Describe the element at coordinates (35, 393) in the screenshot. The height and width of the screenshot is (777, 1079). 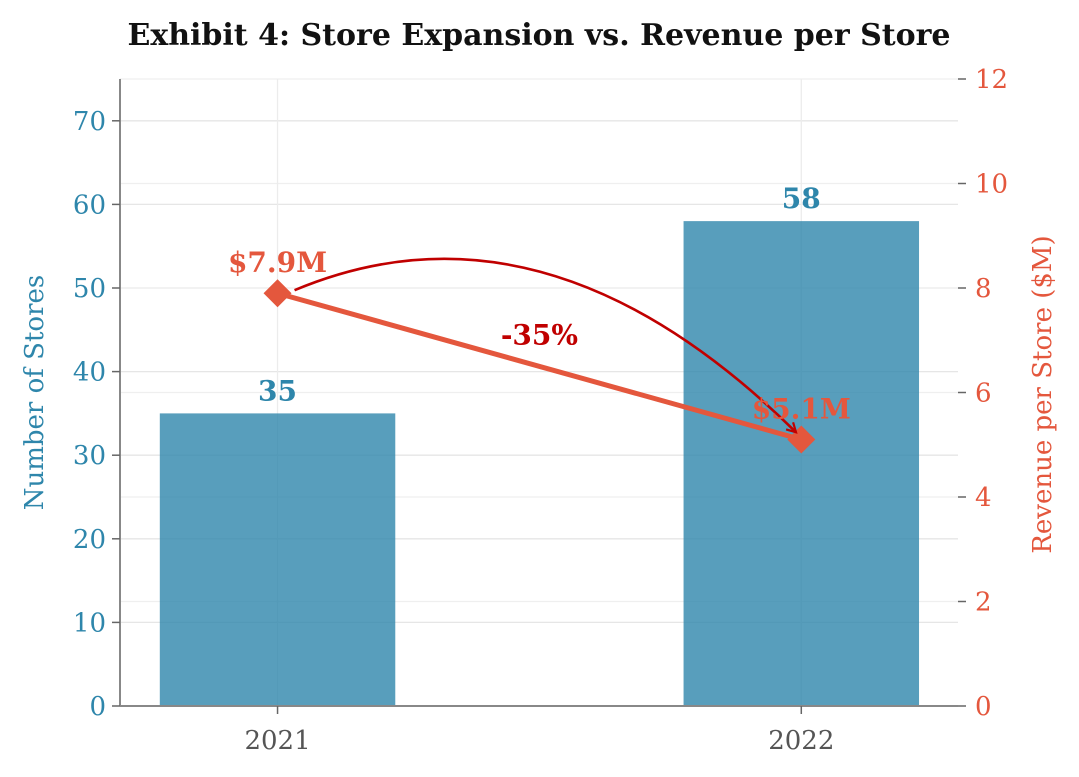
I see `y-axis-left-label: Number of Stores` at that location.